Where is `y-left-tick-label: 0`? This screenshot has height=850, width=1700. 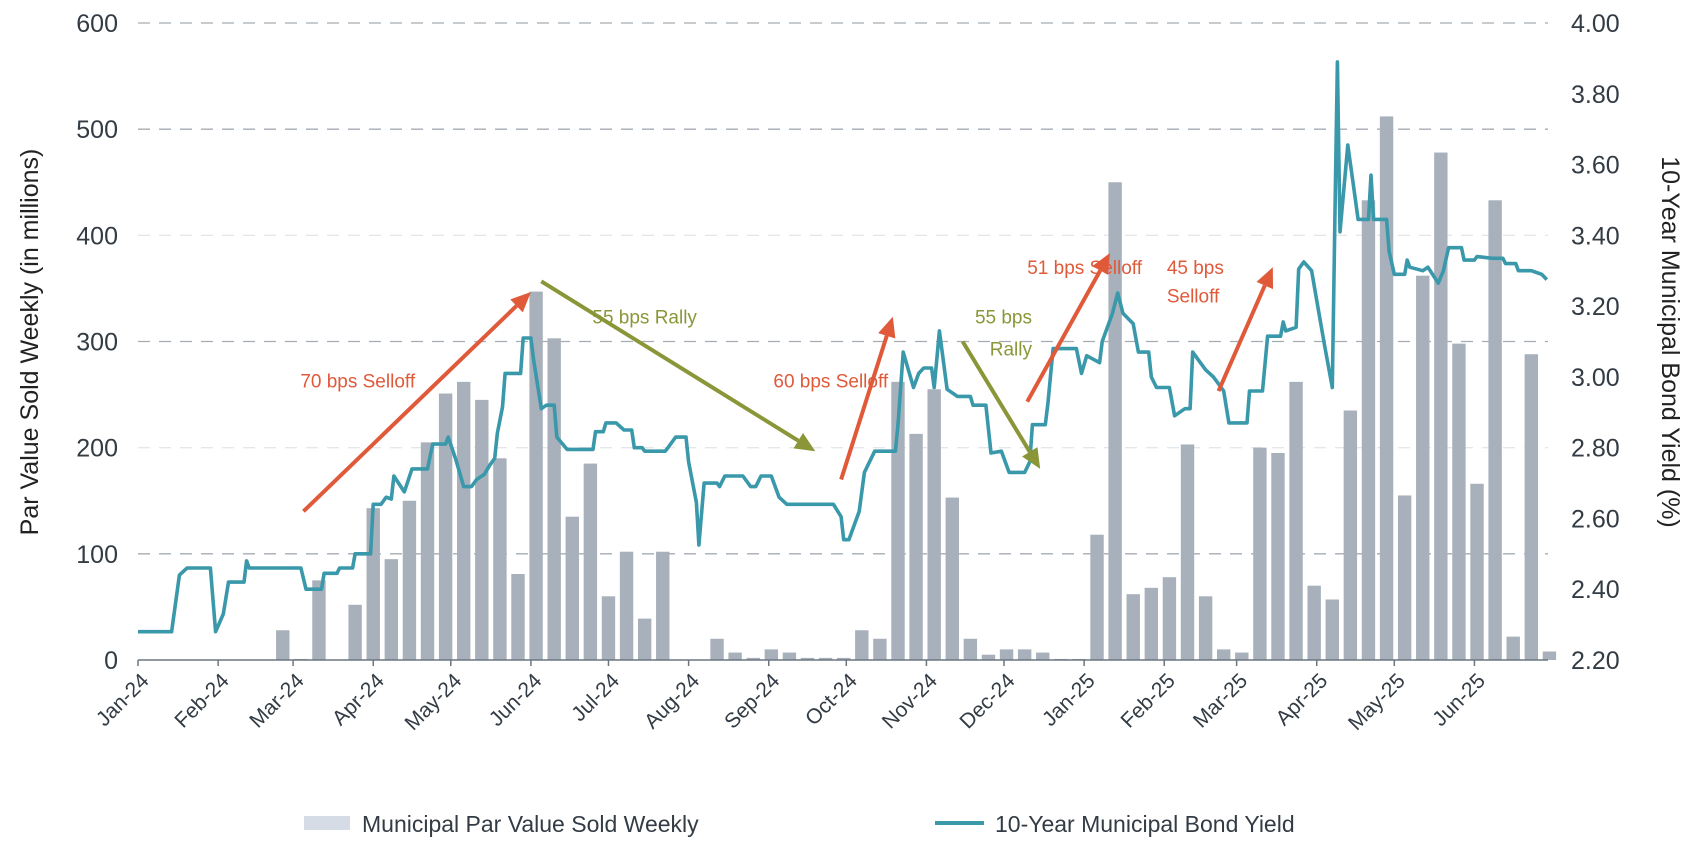
y-left-tick-label: 0 is located at coordinates (111, 661).